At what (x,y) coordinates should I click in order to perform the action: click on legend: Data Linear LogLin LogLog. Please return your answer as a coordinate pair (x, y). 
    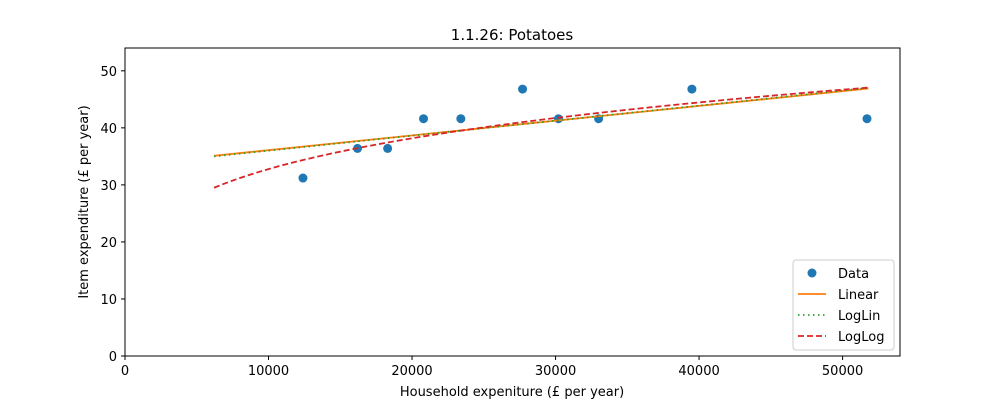
    Looking at the image, I should click on (843, 305).